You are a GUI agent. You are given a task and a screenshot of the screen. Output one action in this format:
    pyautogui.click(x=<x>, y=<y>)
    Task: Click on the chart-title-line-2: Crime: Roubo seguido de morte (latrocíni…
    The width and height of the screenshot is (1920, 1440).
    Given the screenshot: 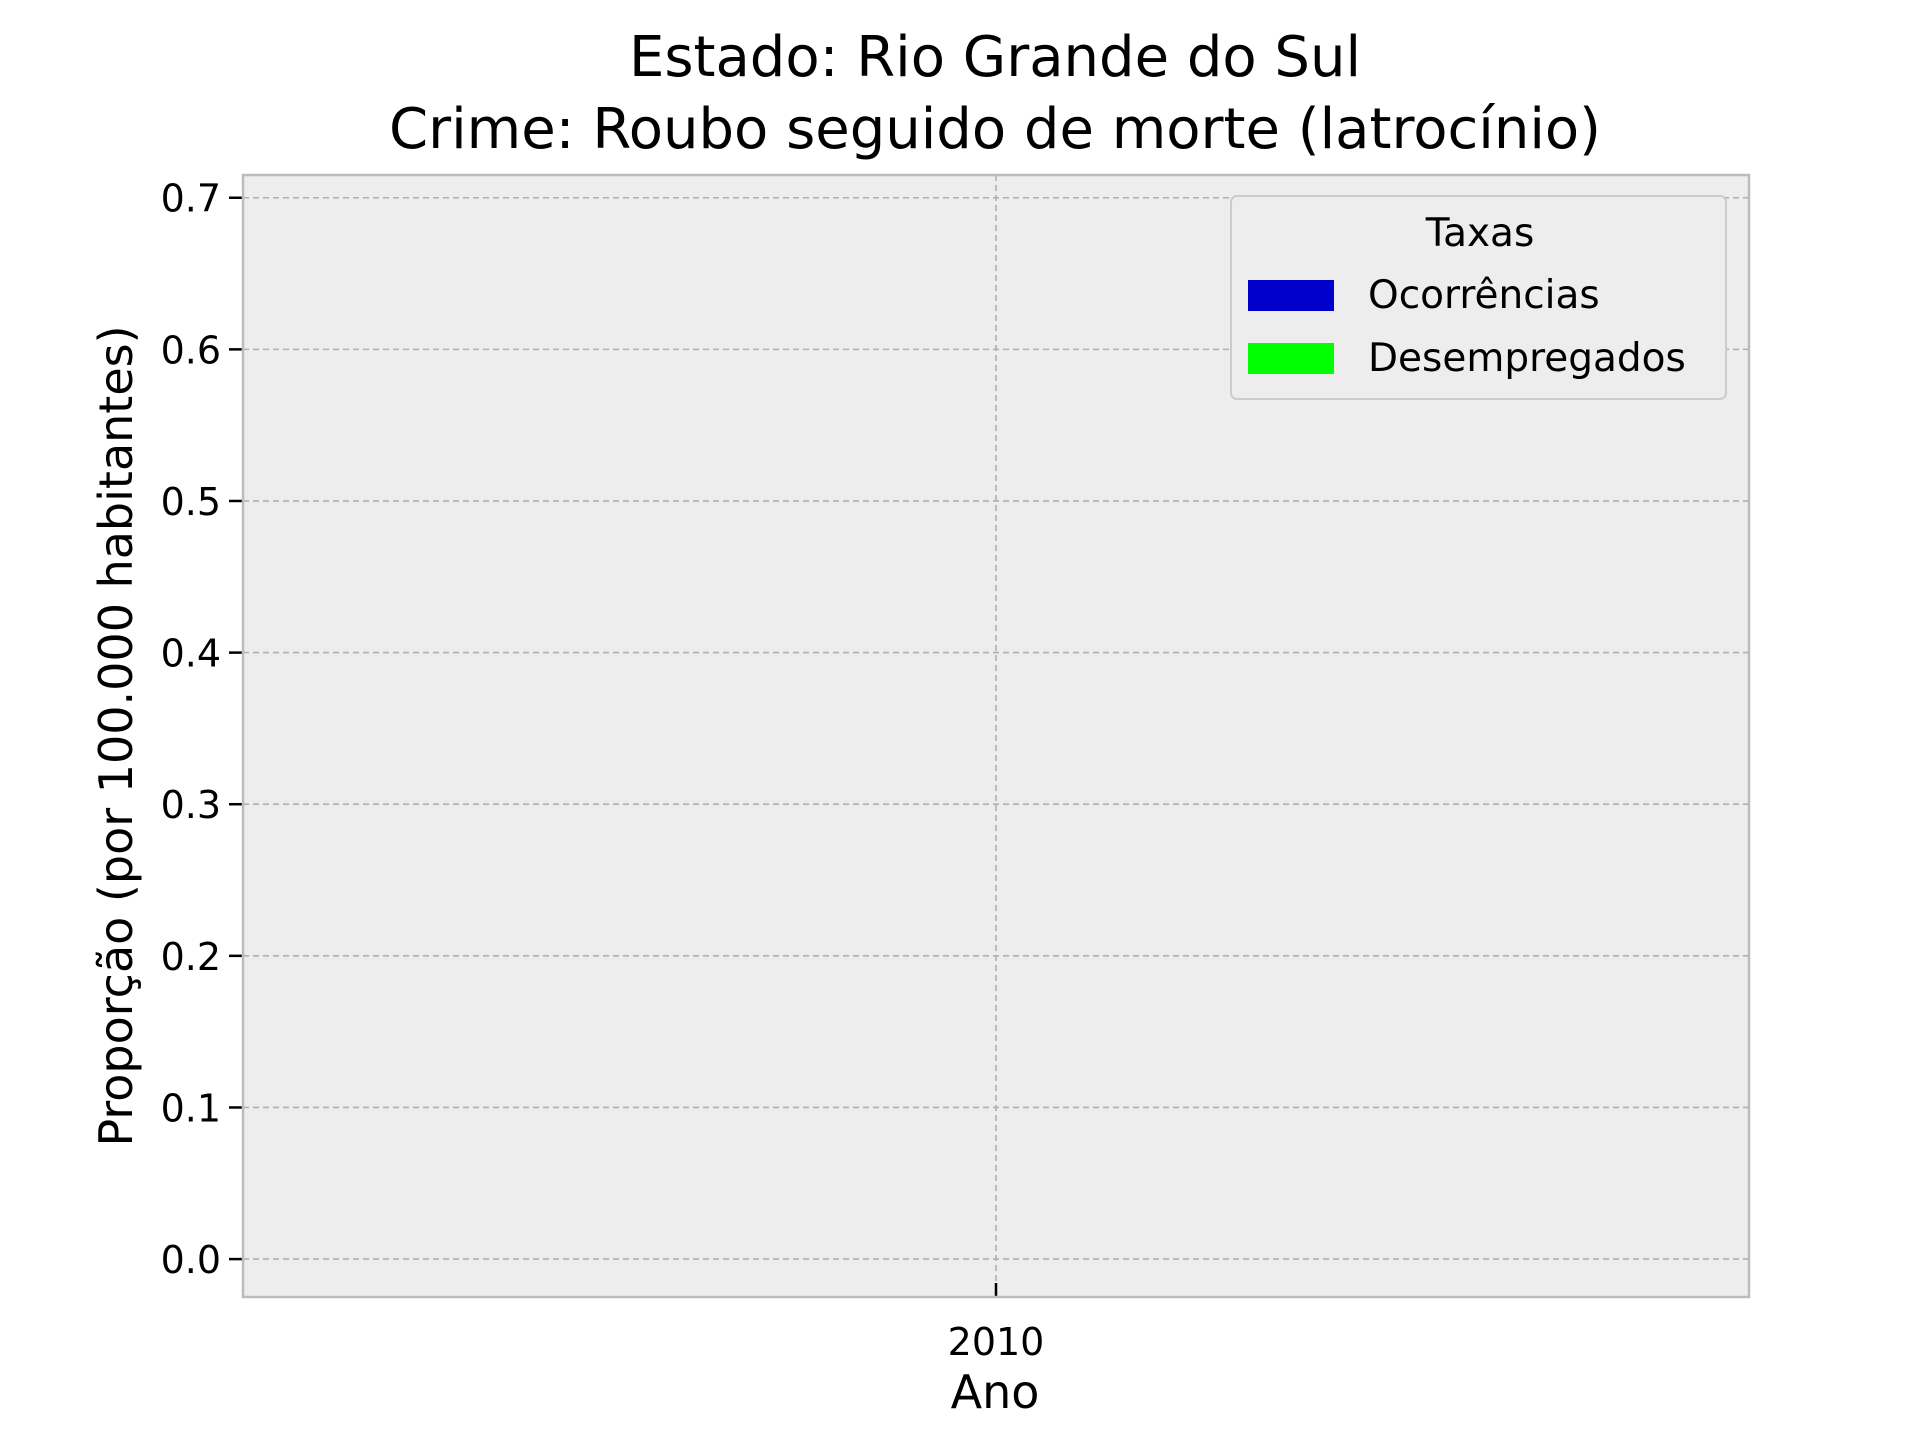 What is the action you would take?
    pyautogui.click(x=995, y=129)
    